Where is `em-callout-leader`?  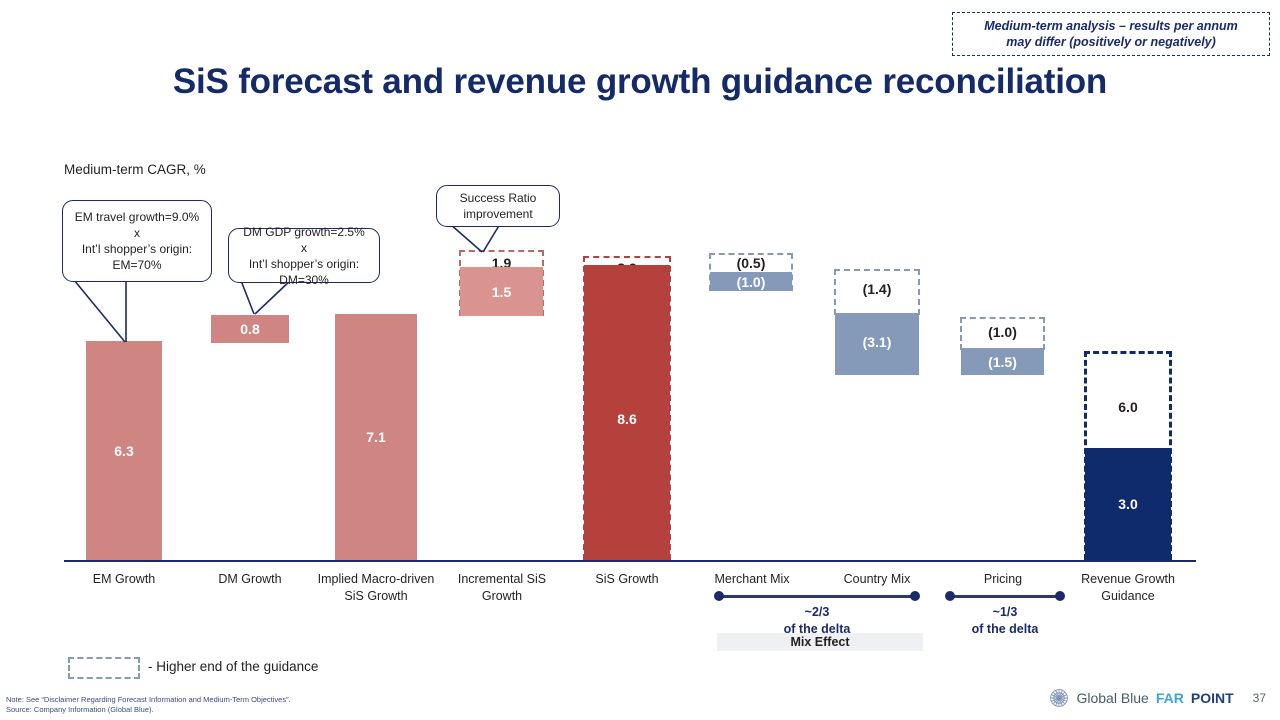 em-callout-leader is located at coordinates (100, 311).